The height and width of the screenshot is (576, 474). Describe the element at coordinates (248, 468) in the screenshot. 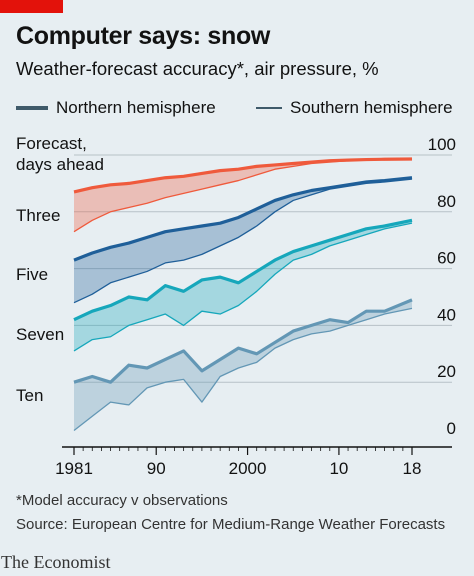

I see `x-tick-label-2000: 2000` at that location.